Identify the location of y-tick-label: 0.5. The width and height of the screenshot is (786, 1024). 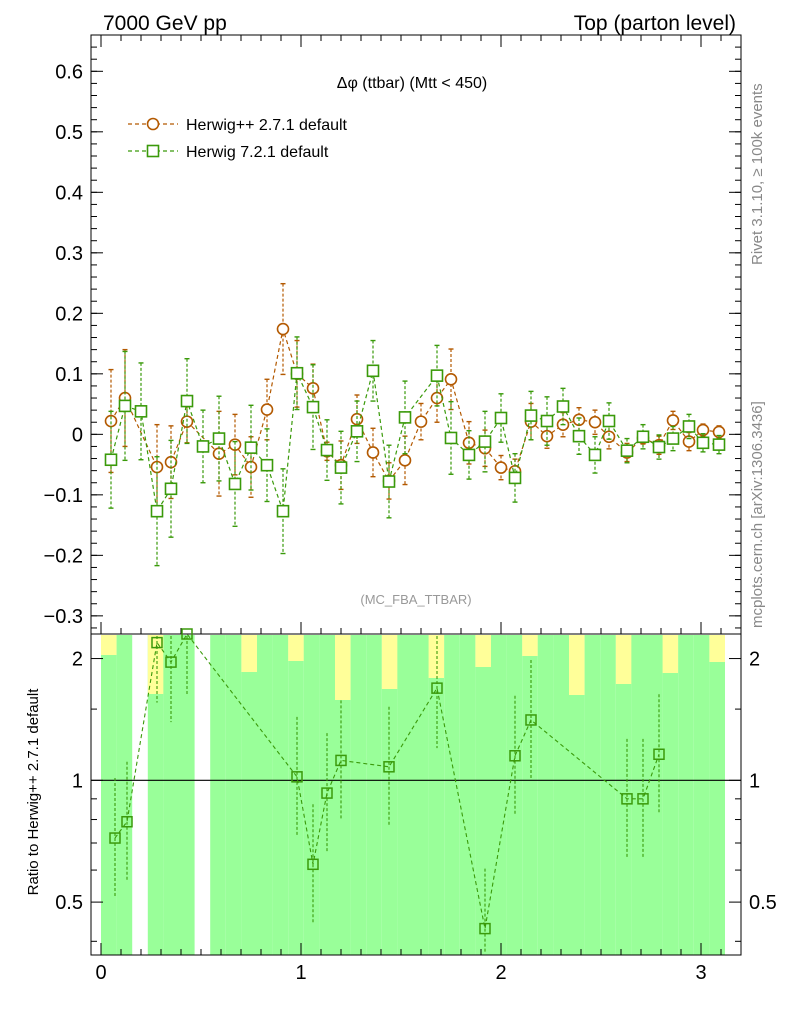
(69, 133).